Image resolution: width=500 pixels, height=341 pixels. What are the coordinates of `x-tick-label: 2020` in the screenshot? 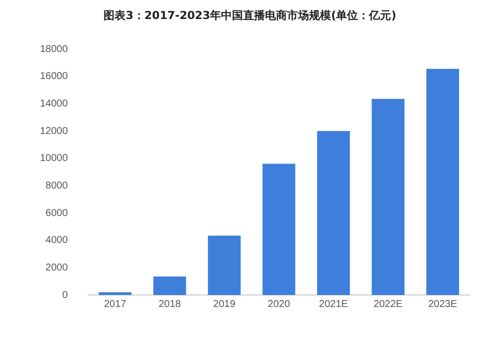 It's located at (279, 304).